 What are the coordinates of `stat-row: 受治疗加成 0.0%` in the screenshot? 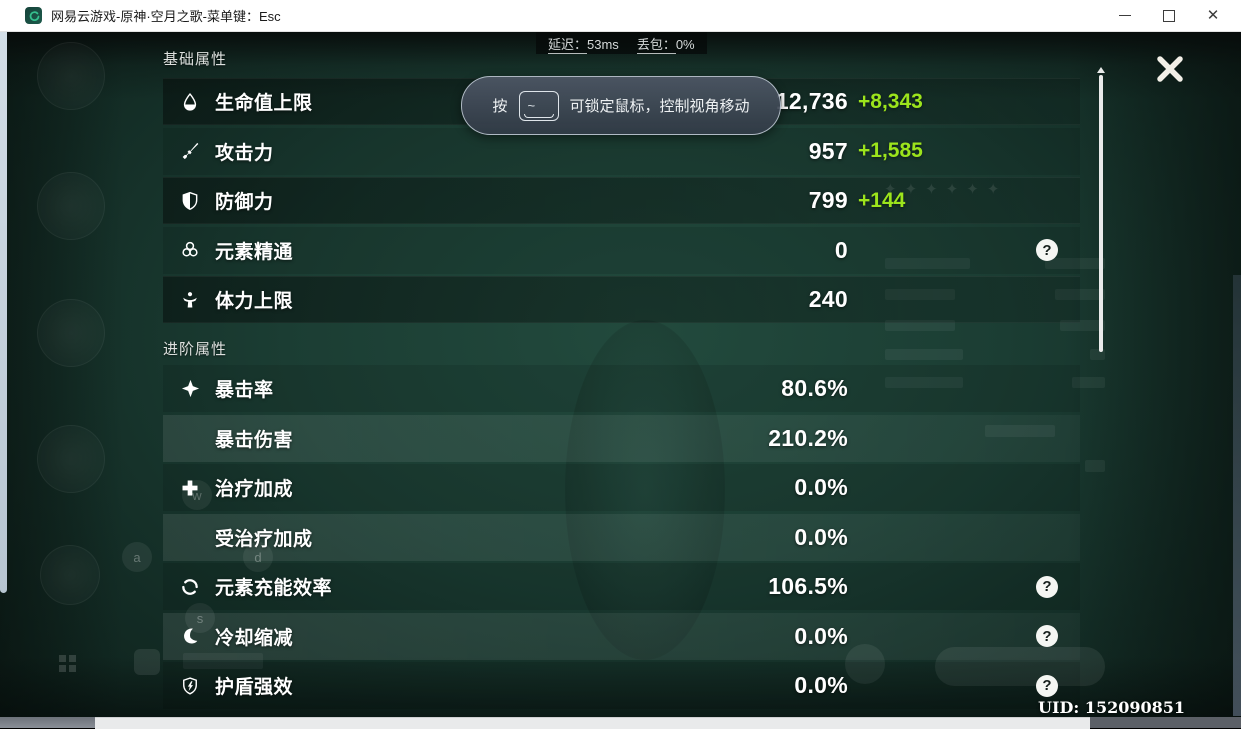 It's located at (621, 537).